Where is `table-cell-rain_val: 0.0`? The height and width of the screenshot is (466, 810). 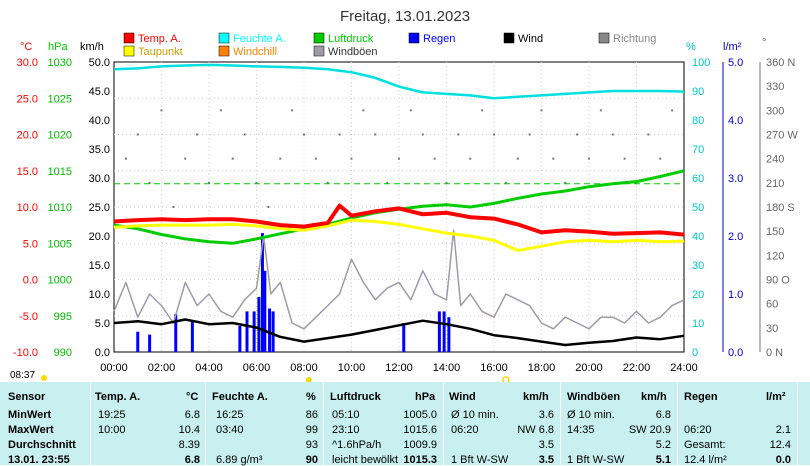 table-cell-rain_val: 0.0 is located at coordinates (783, 460).